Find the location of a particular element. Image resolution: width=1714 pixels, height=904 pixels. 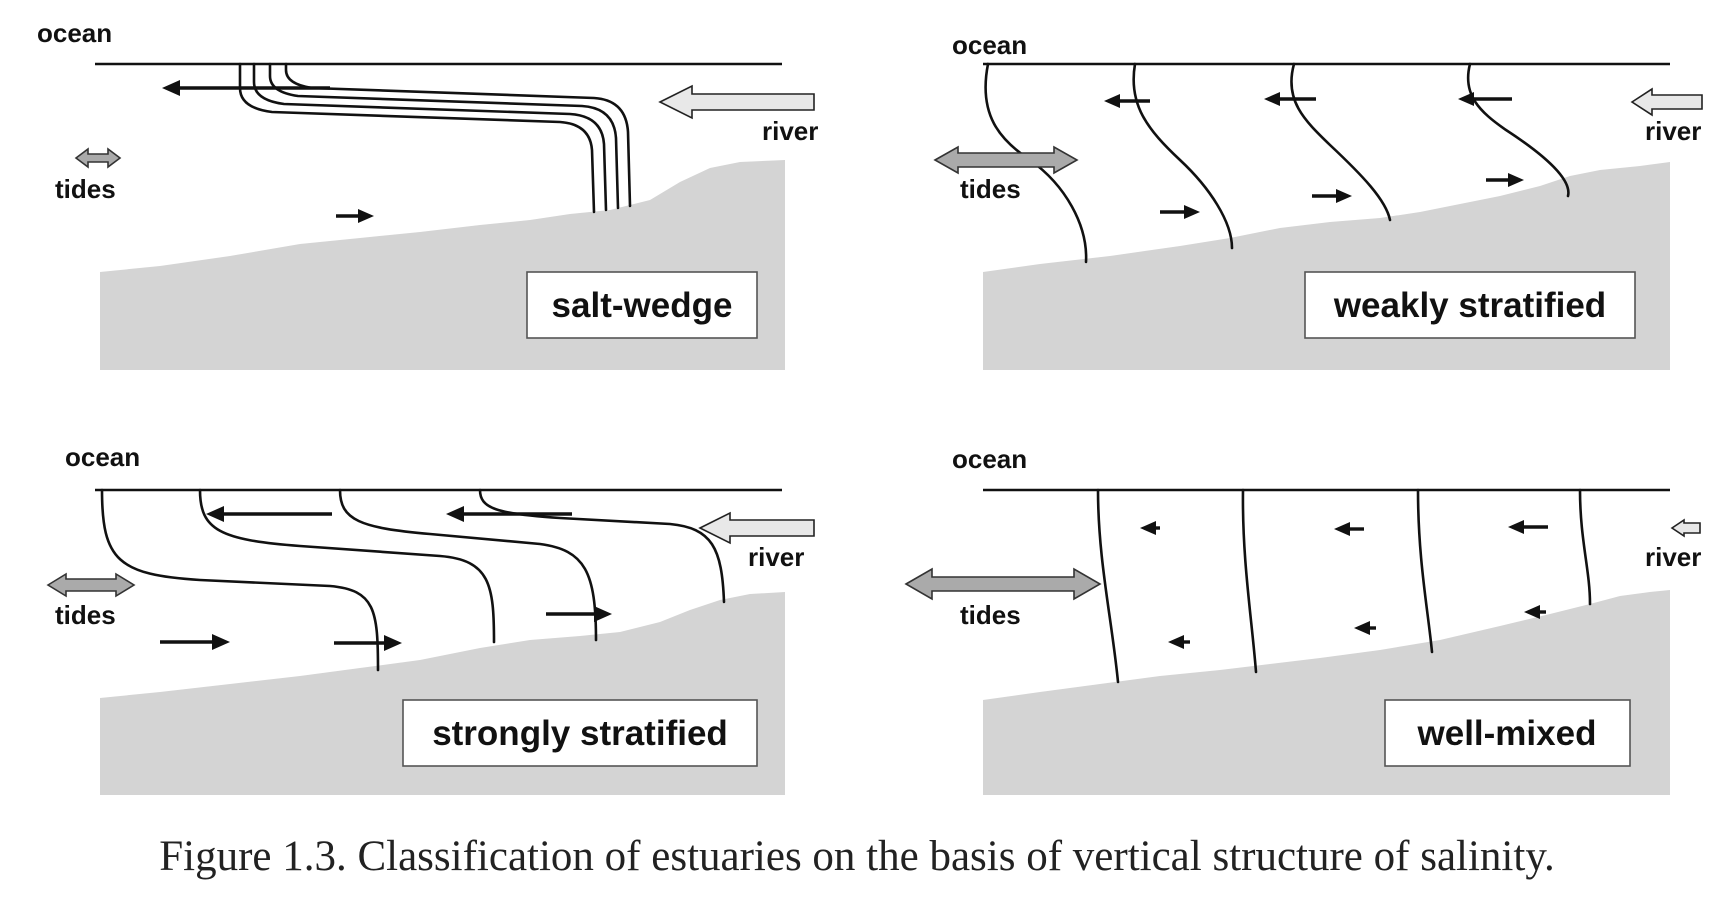

estuary-type-label: weakly stratified is located at coordinates (1469, 305).